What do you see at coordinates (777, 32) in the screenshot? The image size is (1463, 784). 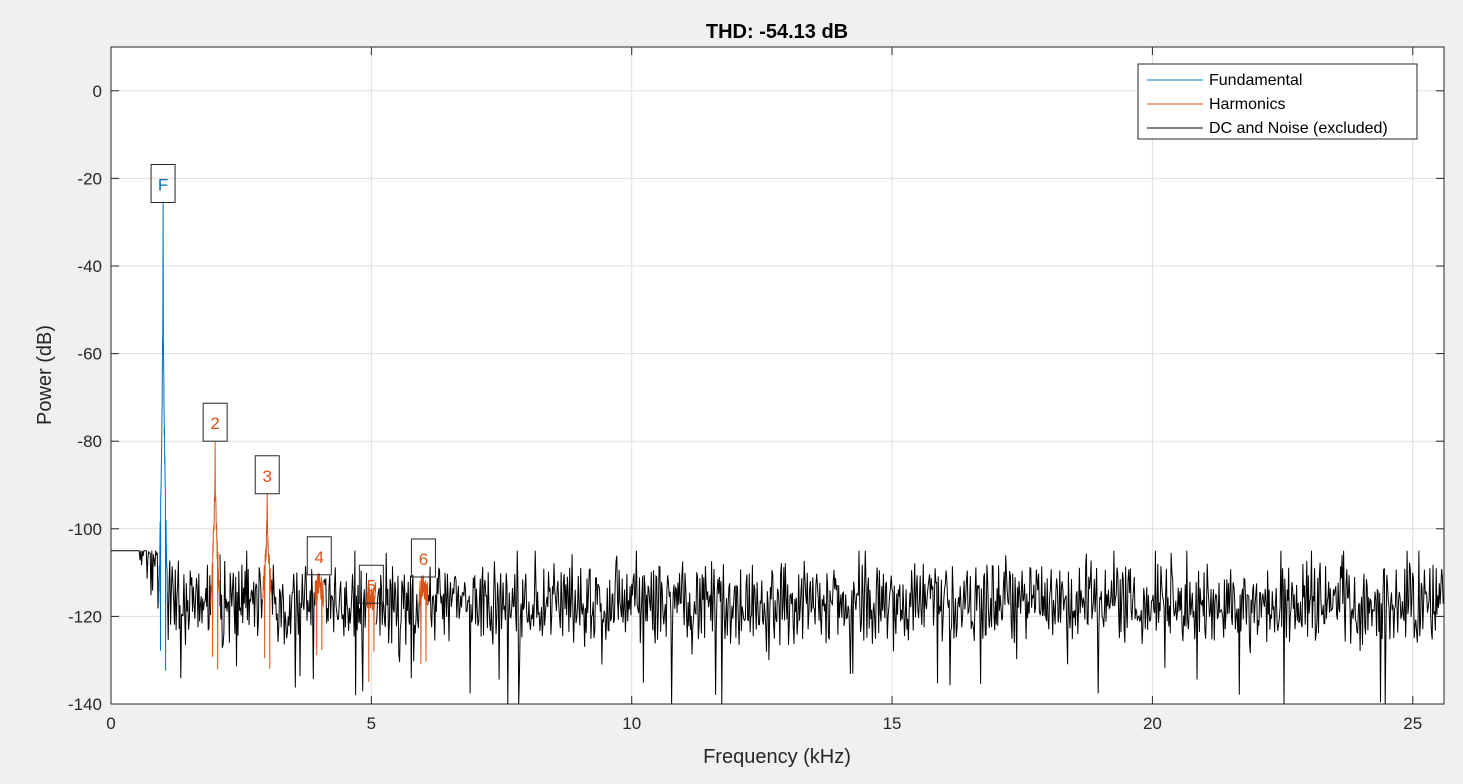 I see `chart-title: THD: -54.13 dB` at bounding box center [777, 32].